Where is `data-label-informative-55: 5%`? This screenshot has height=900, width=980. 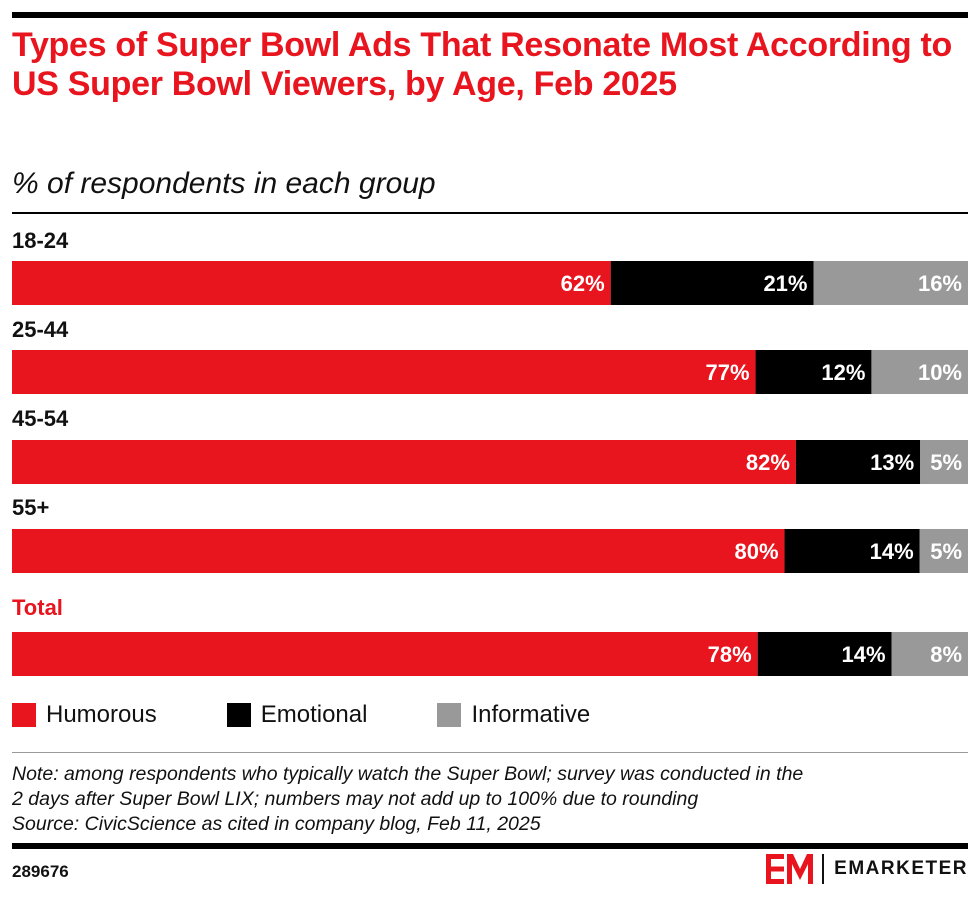 data-label-informative-55: 5% is located at coordinates (946, 551).